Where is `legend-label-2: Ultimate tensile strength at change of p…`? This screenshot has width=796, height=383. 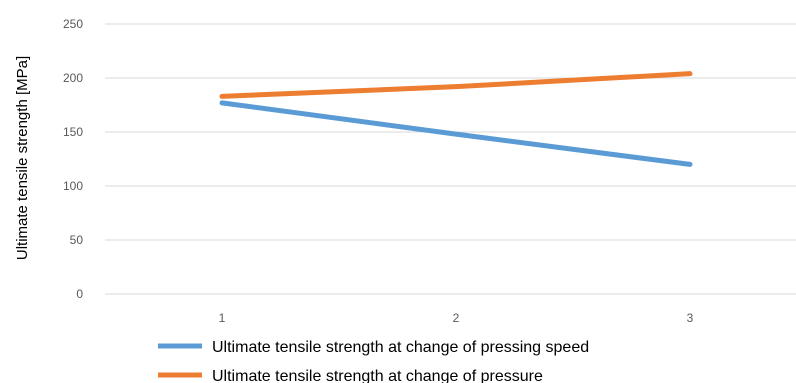
legend-label-2: Ultimate tensile strength at change of p… is located at coordinates (377, 375).